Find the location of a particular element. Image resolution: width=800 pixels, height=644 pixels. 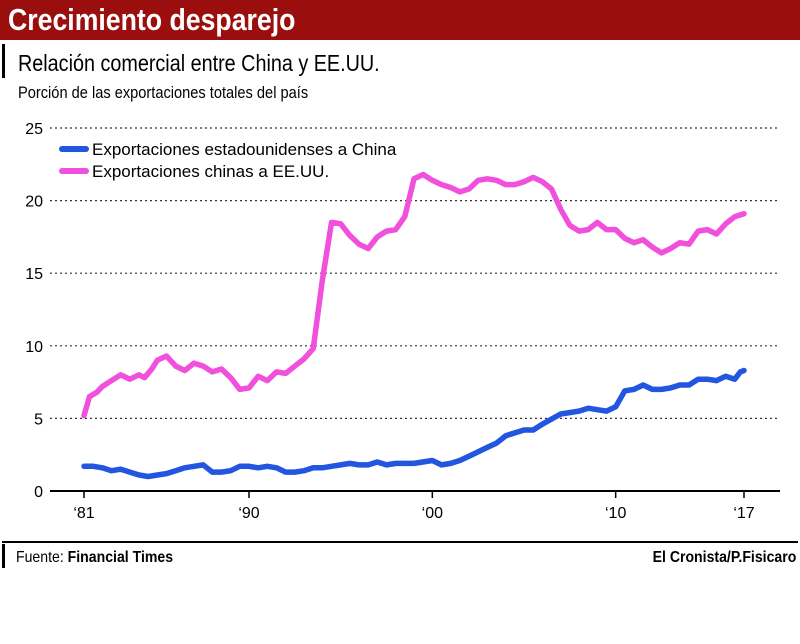

chart-headline: Crecimiento desparejo is located at coordinates (152, 19).